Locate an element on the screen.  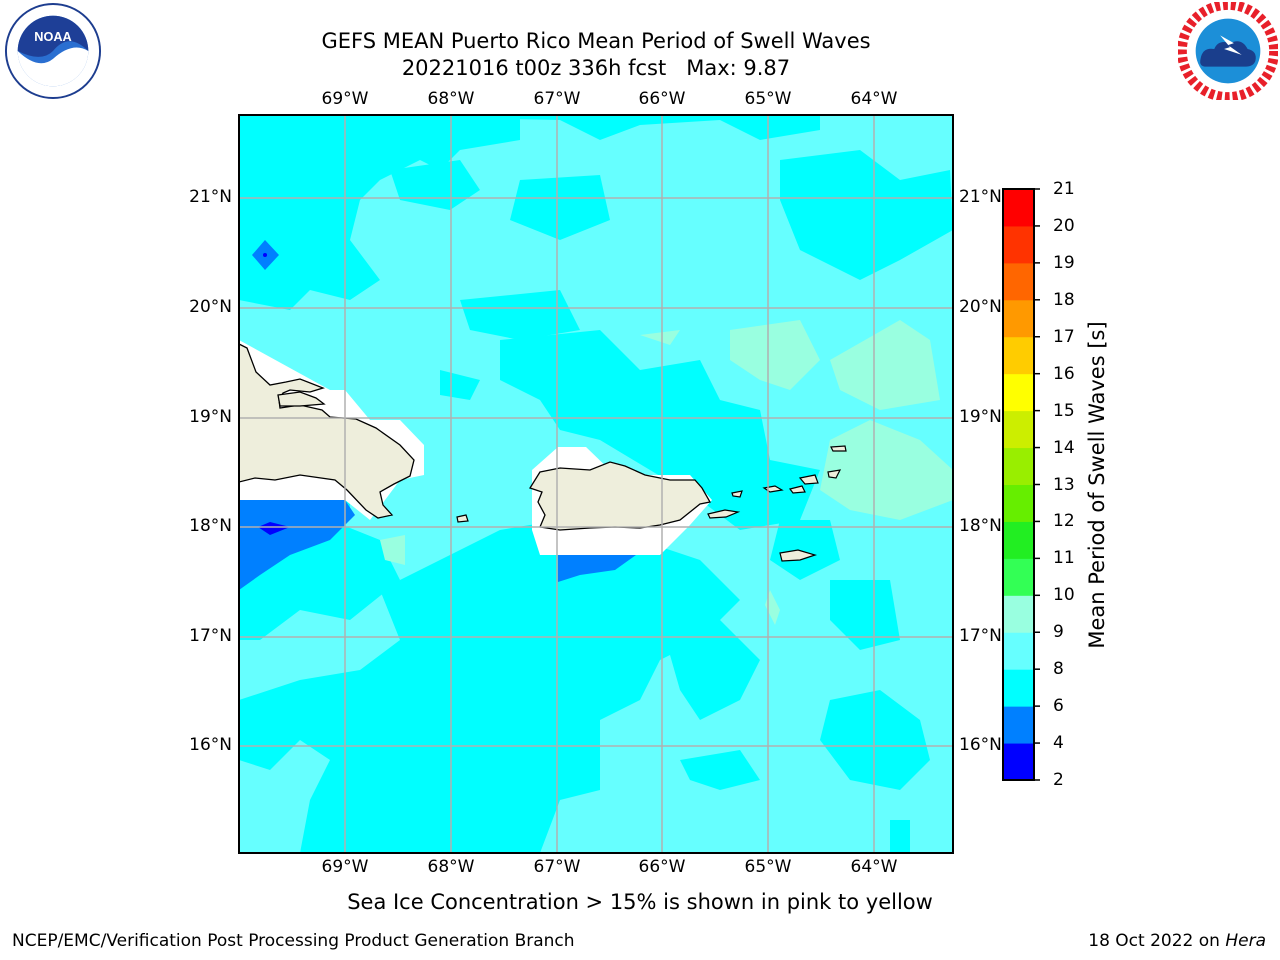
colorbar-bins is located at coordinates (1018, 485).